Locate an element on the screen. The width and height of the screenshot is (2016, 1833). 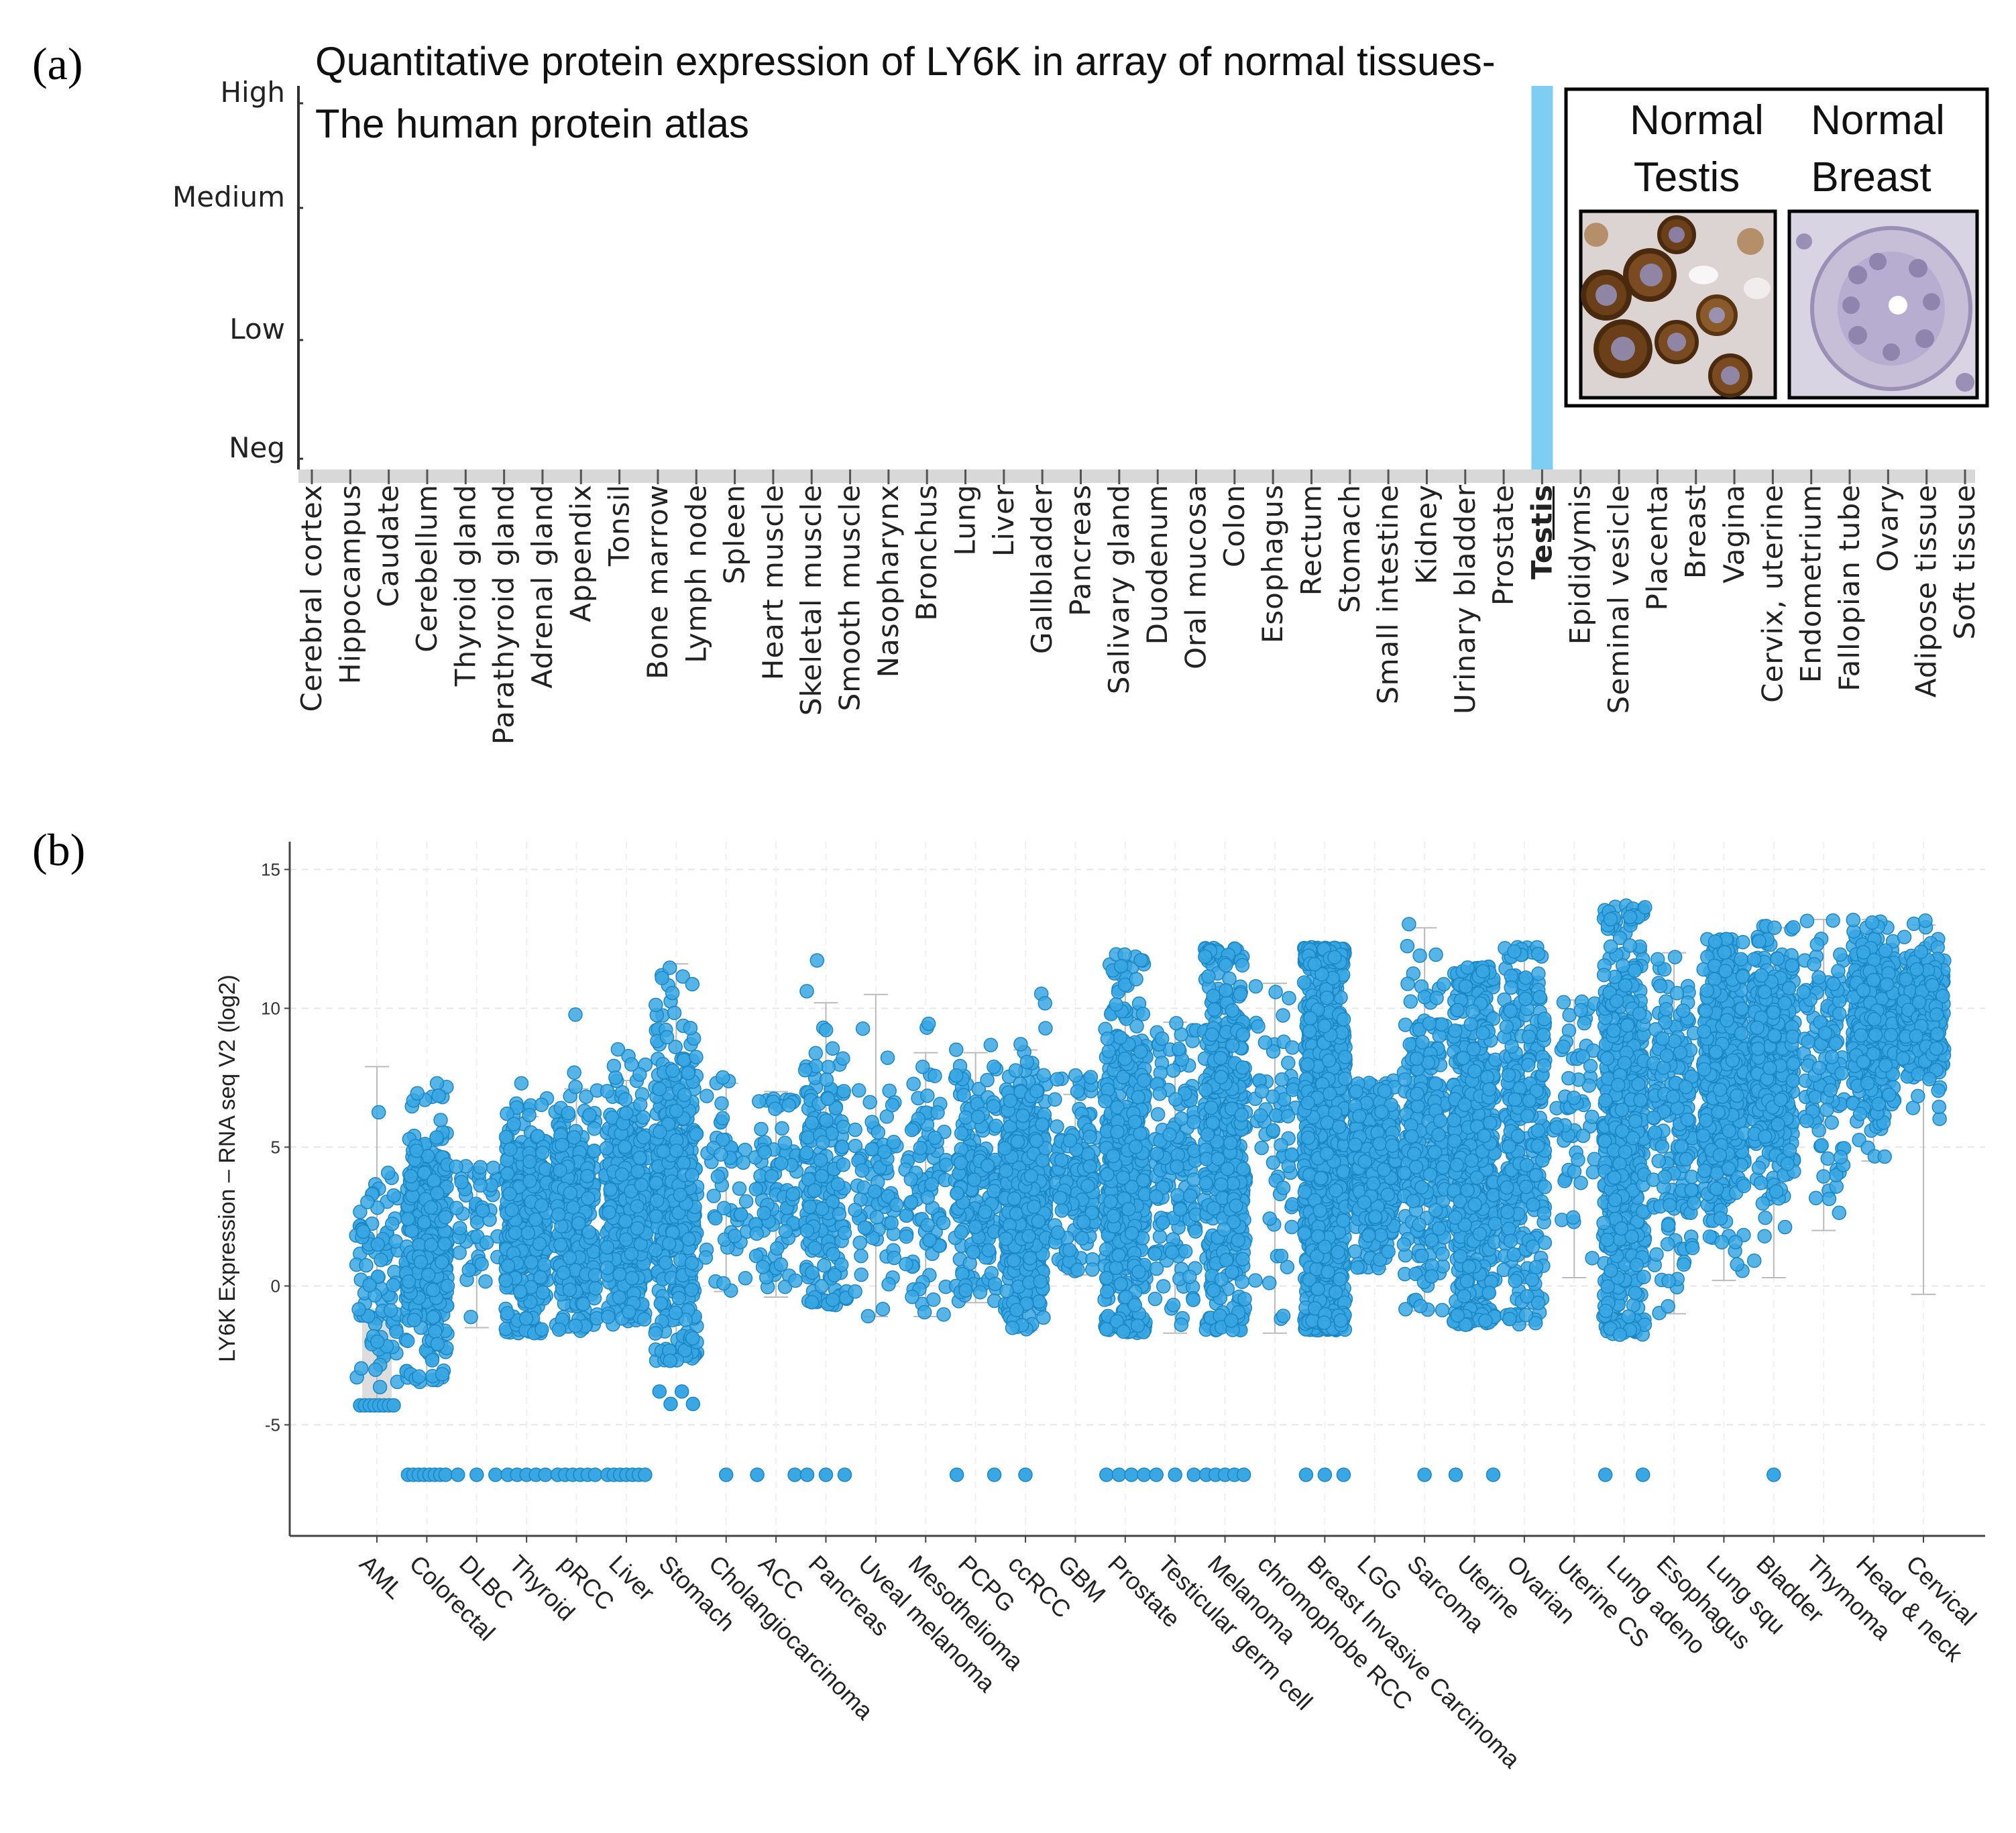
floor-point-ccrcc is located at coordinates (1025, 1475).